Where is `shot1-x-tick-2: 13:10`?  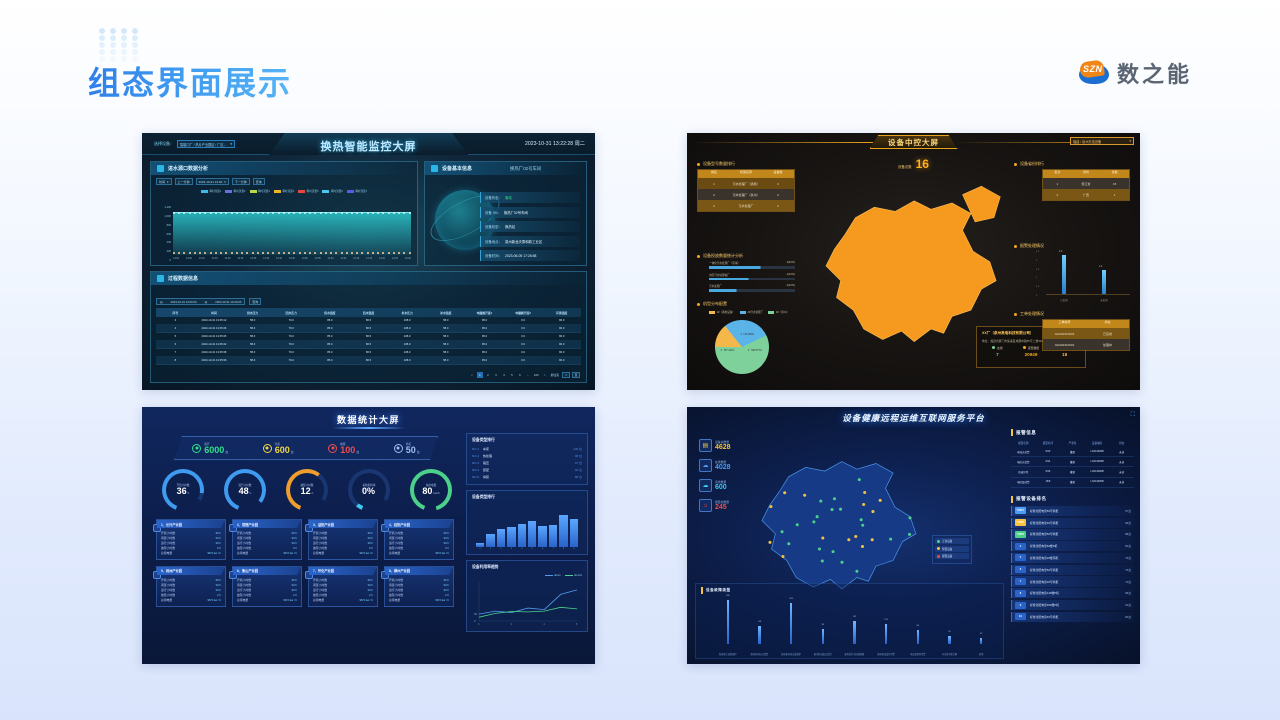
shot1-x-tick-2: 13:10 is located at coordinates (201, 258).